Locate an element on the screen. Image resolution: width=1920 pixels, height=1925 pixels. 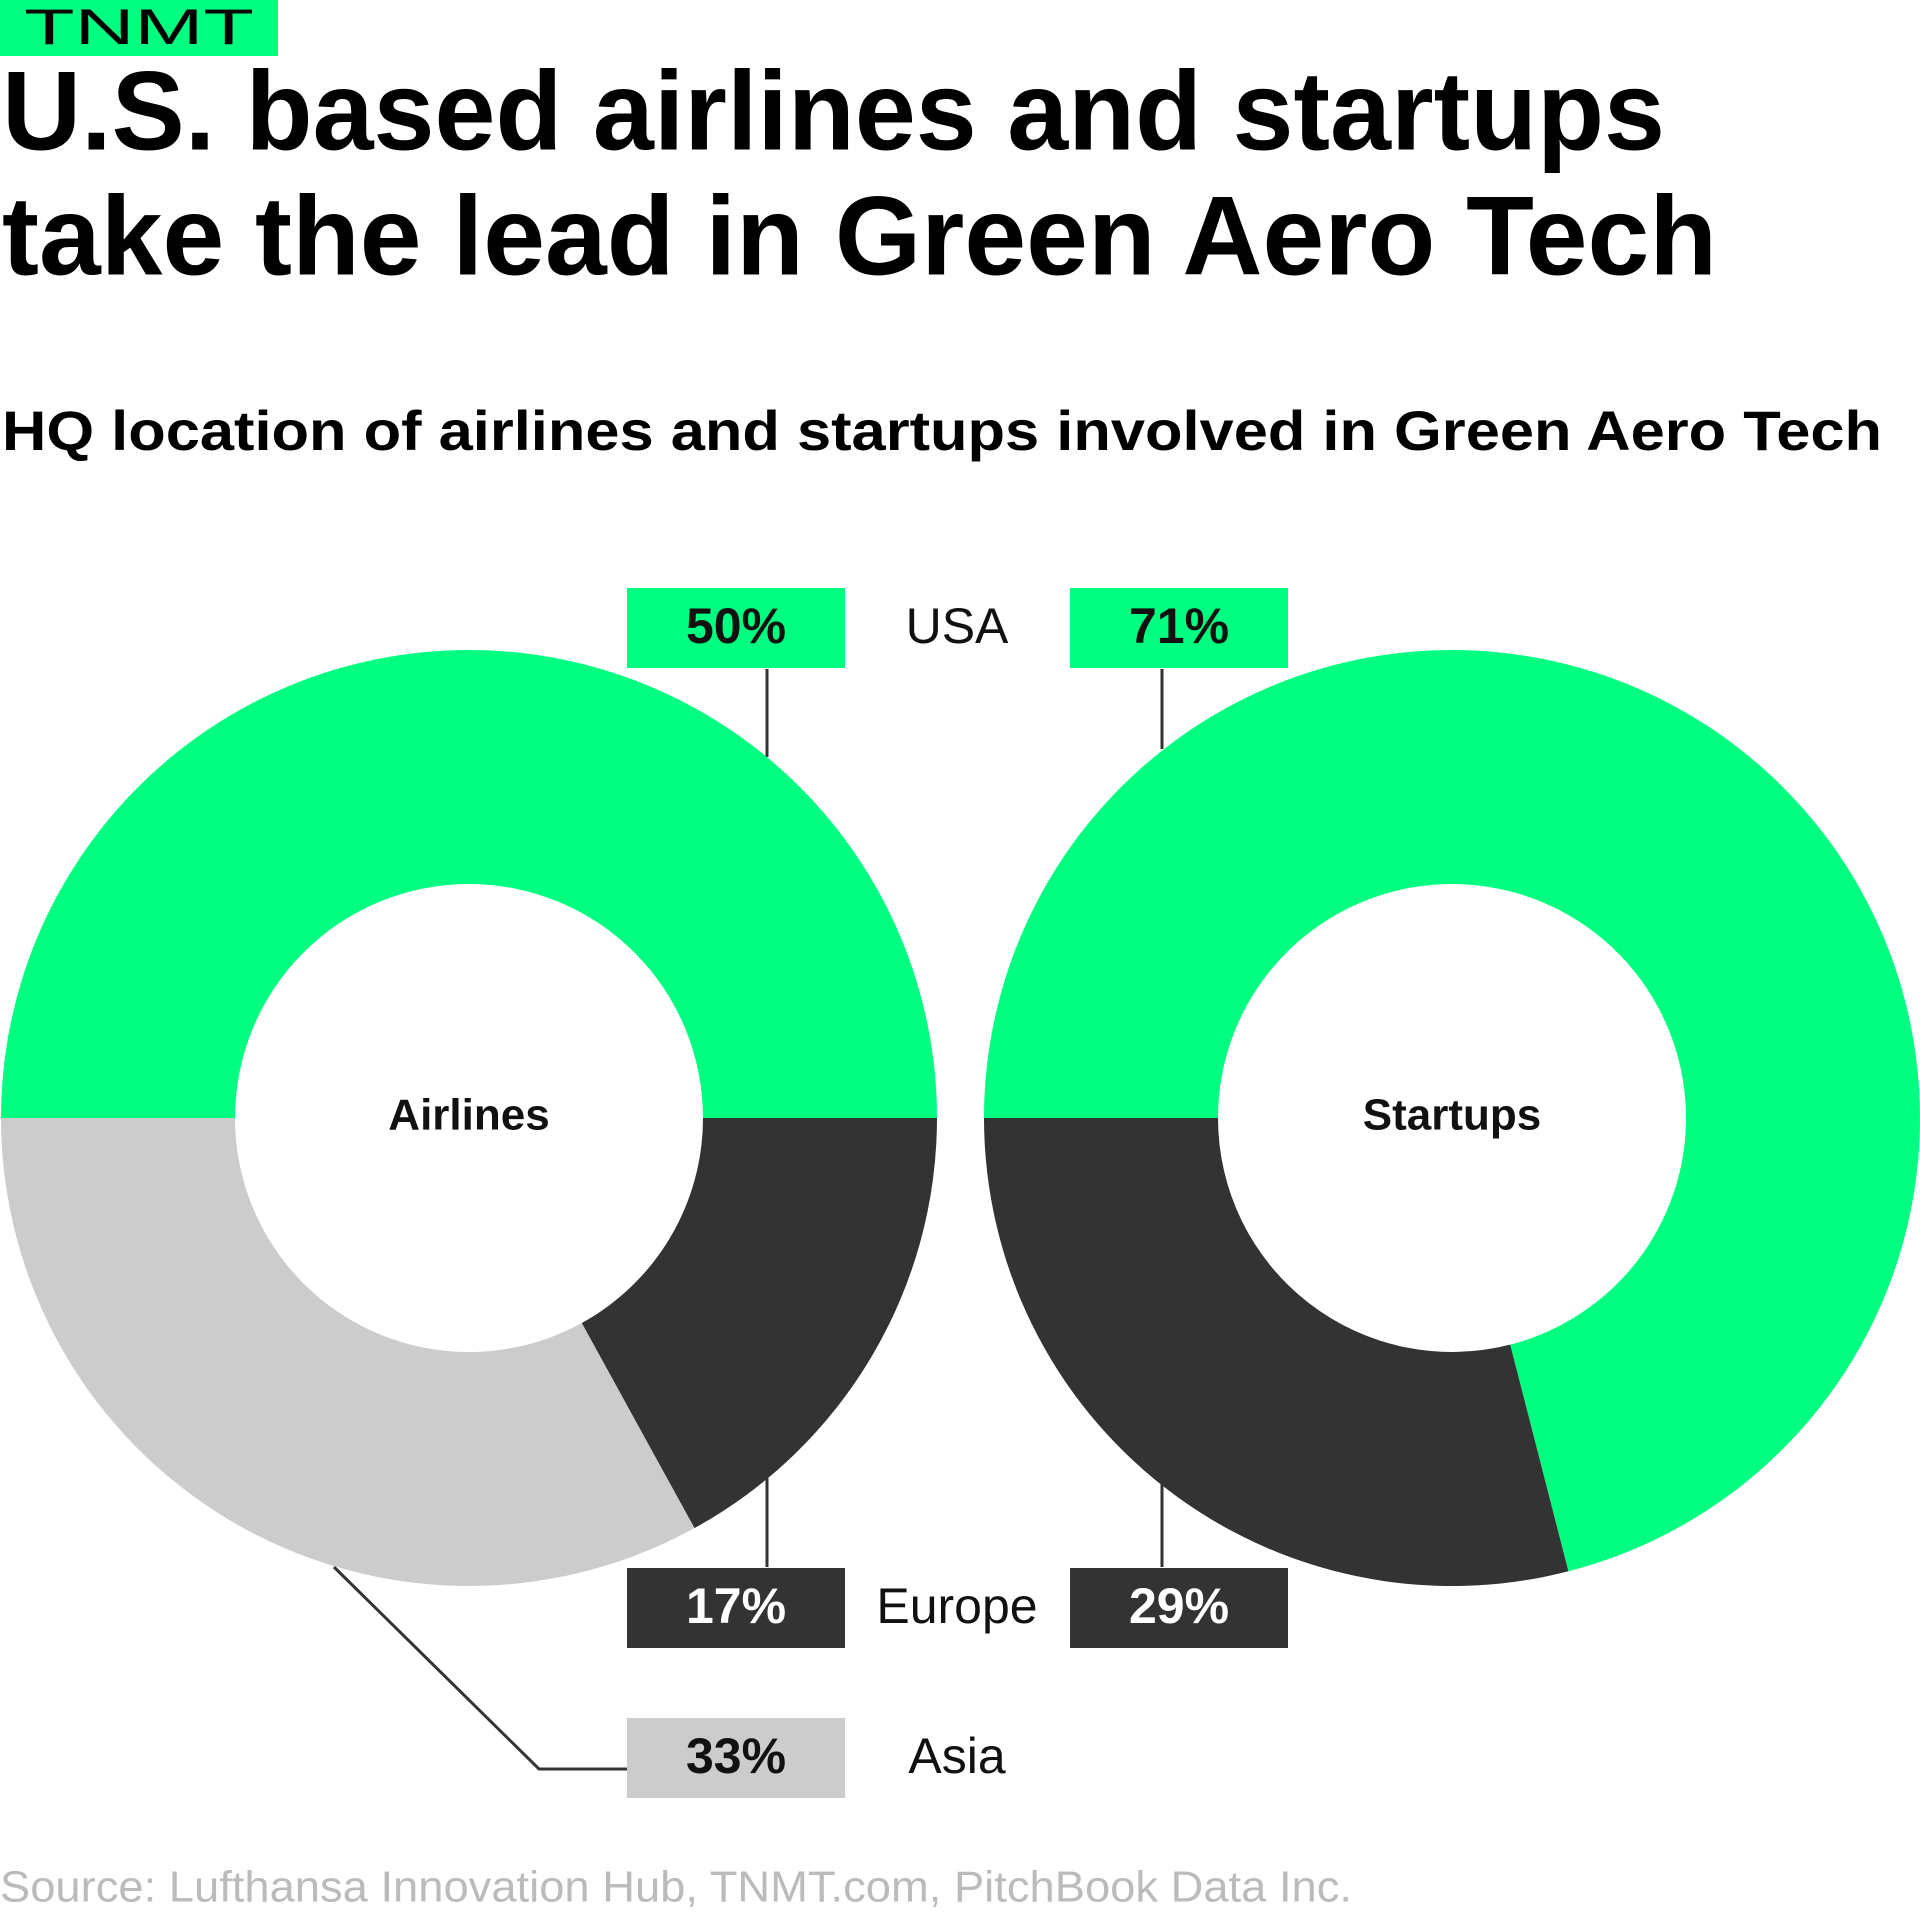
value-label: 29% is located at coordinates (1179, 1606).